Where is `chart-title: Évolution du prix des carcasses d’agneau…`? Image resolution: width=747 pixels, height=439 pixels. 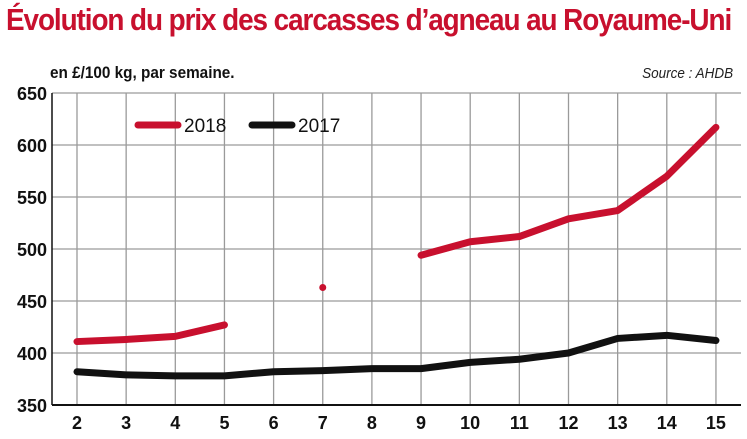 chart-title: Évolution du prix des carcasses d’agneau… is located at coordinates (369, 19).